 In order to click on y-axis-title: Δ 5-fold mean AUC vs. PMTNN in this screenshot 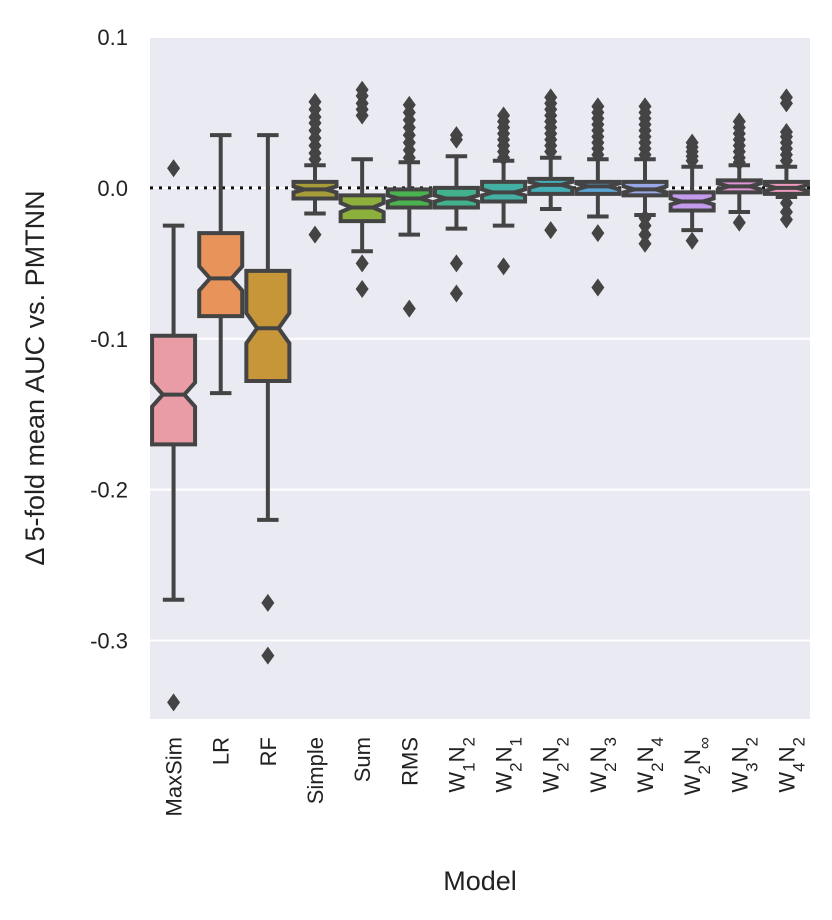, I will do `click(35, 377)`.